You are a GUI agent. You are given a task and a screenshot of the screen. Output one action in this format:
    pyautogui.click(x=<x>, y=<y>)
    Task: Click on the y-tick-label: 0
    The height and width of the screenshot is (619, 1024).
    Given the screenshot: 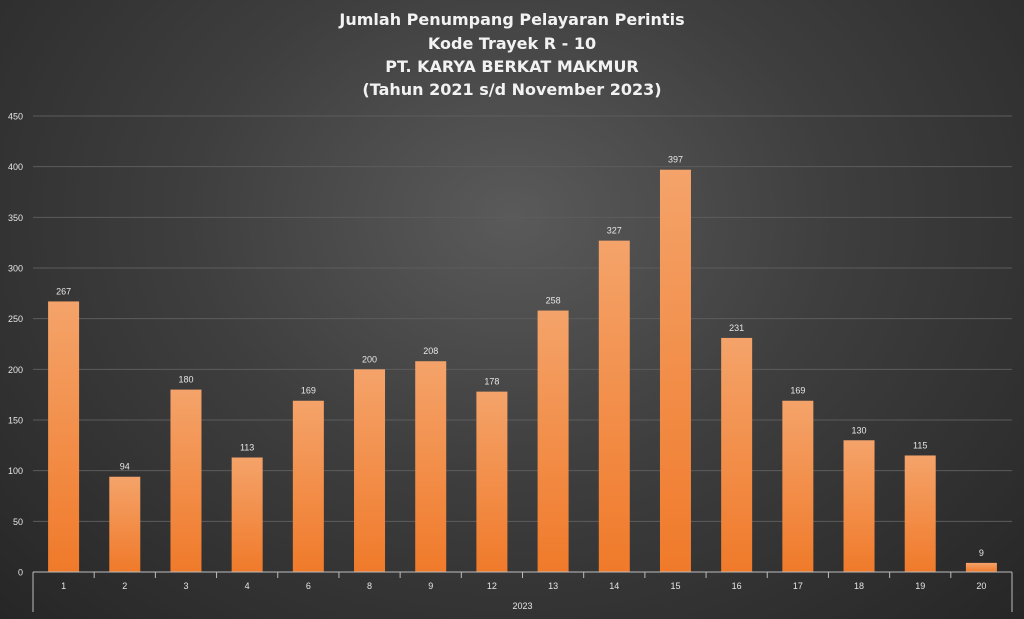 What is the action you would take?
    pyautogui.click(x=20, y=573)
    